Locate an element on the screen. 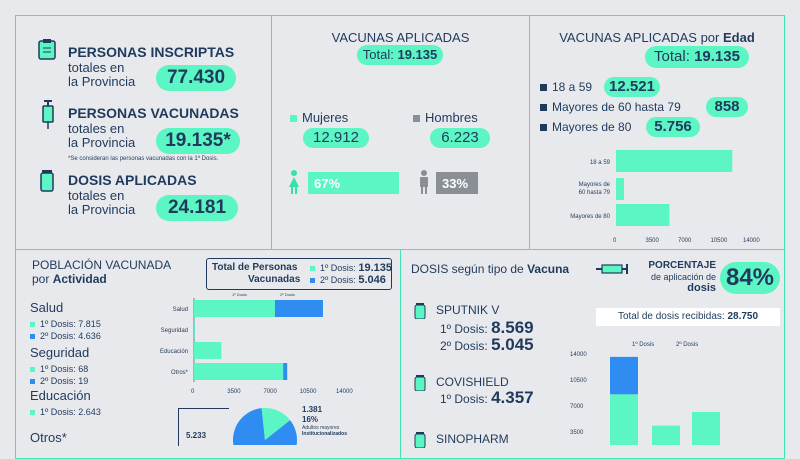  vaccine-d2-label: 2º Dosis: is located at coordinates (464, 346).